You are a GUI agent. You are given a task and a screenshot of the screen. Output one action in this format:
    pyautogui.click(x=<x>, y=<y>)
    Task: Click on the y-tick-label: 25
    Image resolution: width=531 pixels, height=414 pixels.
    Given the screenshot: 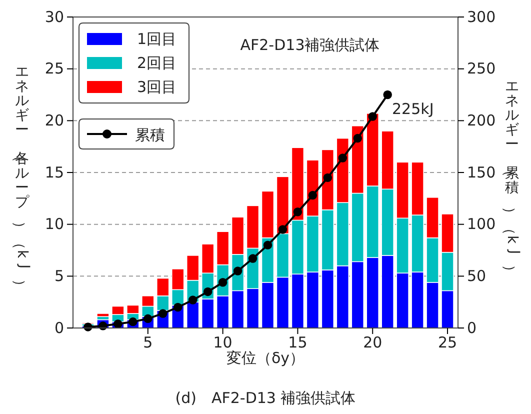 What is the action you would take?
    pyautogui.click(x=54, y=69)
    